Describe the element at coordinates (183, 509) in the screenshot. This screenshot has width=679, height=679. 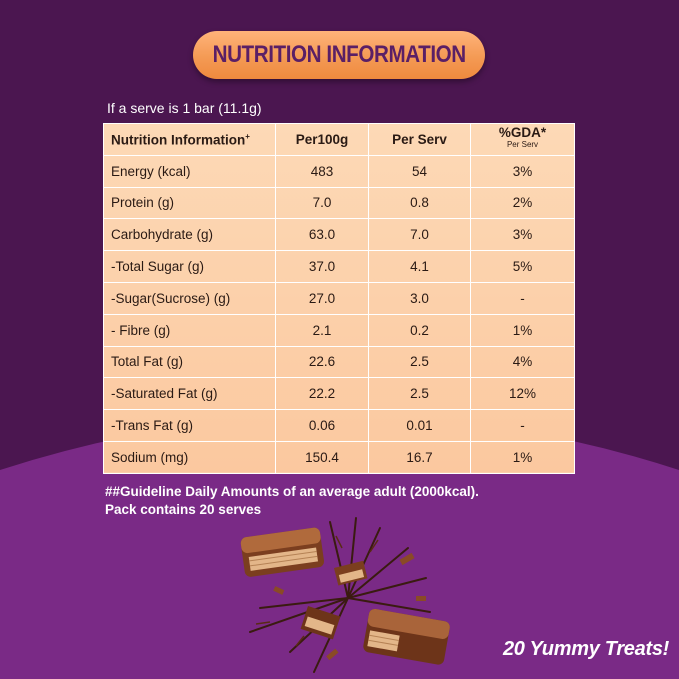
I see `footnote-line-2: Pack contains 20 serves` at that location.